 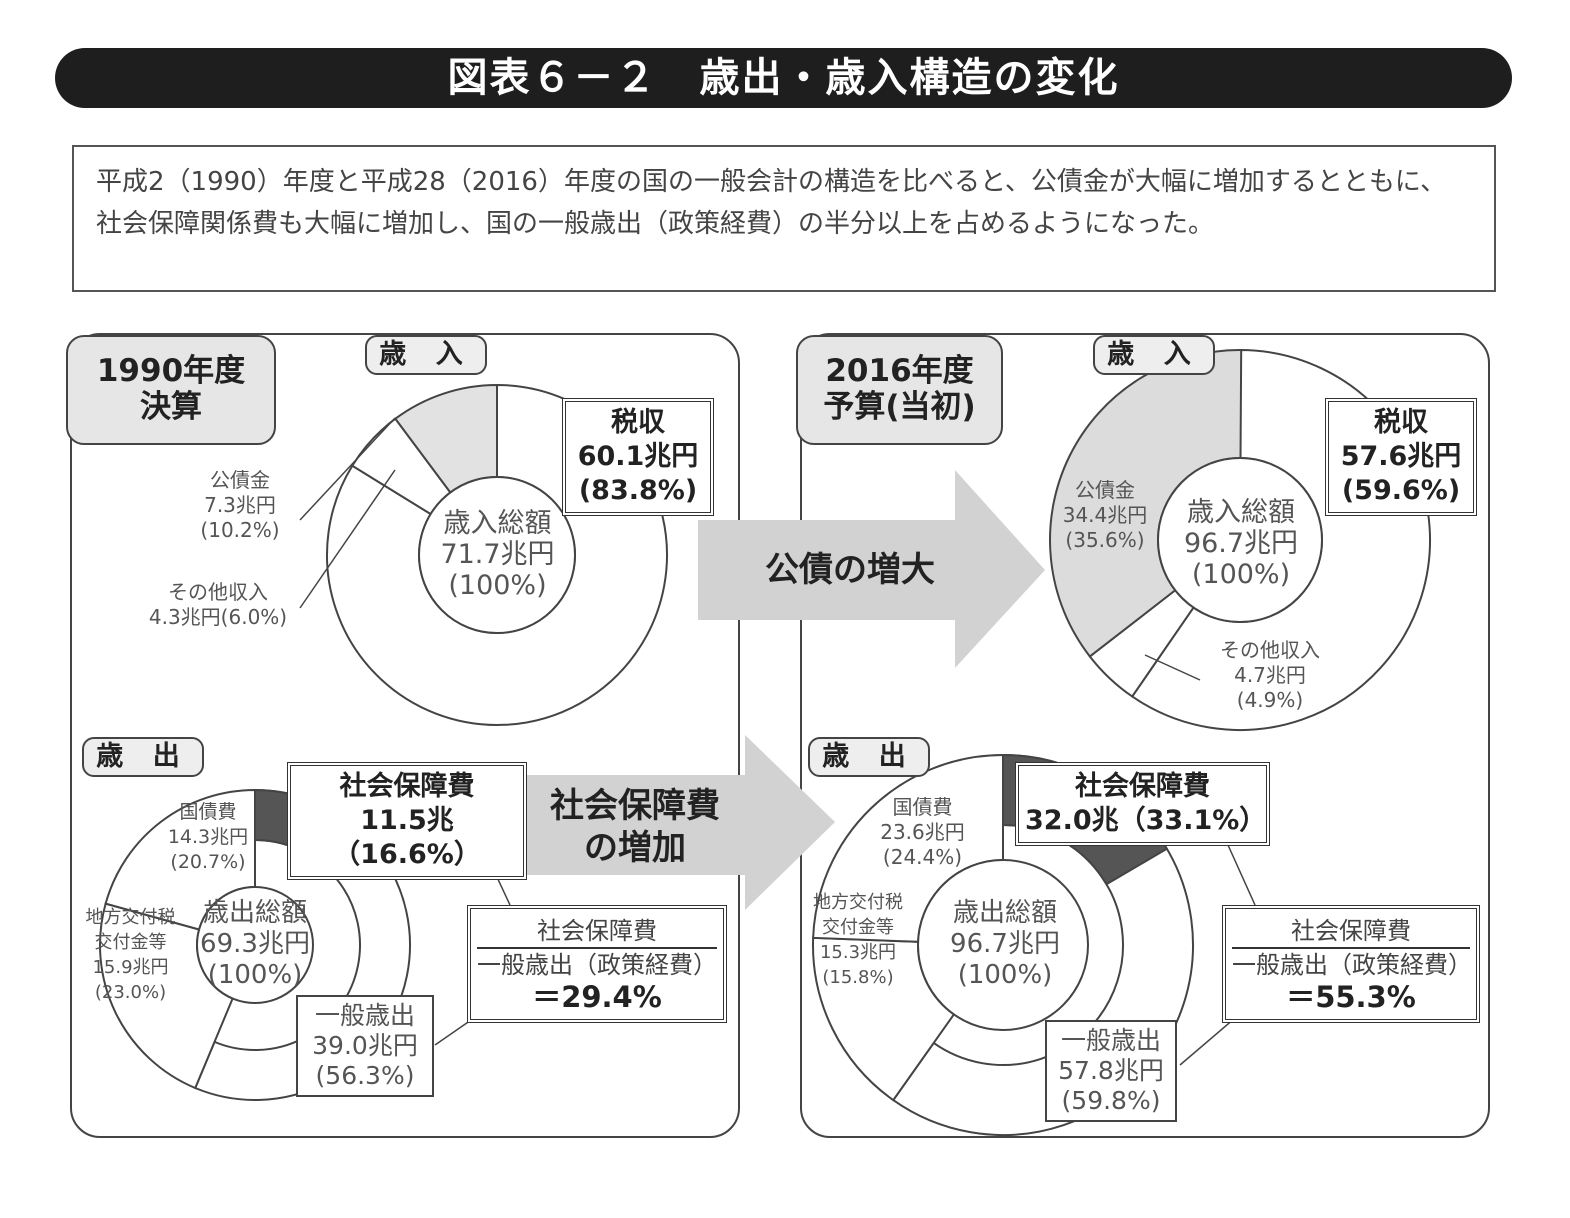 I want to click on data-label-debt-2016: 国債費 23.6兆円 (24.4%), so click(x=922, y=832).